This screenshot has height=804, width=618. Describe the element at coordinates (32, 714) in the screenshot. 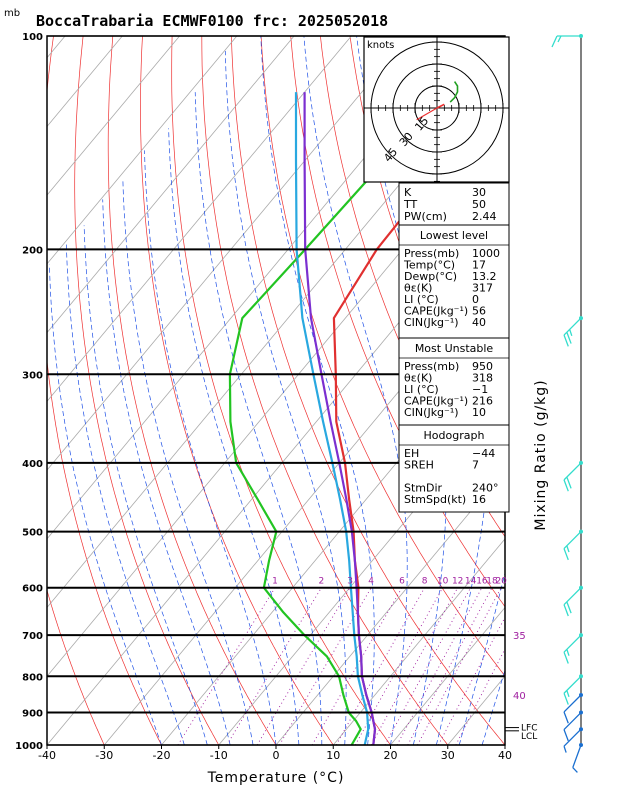

I see `pressure-tick-label: 900` at that location.